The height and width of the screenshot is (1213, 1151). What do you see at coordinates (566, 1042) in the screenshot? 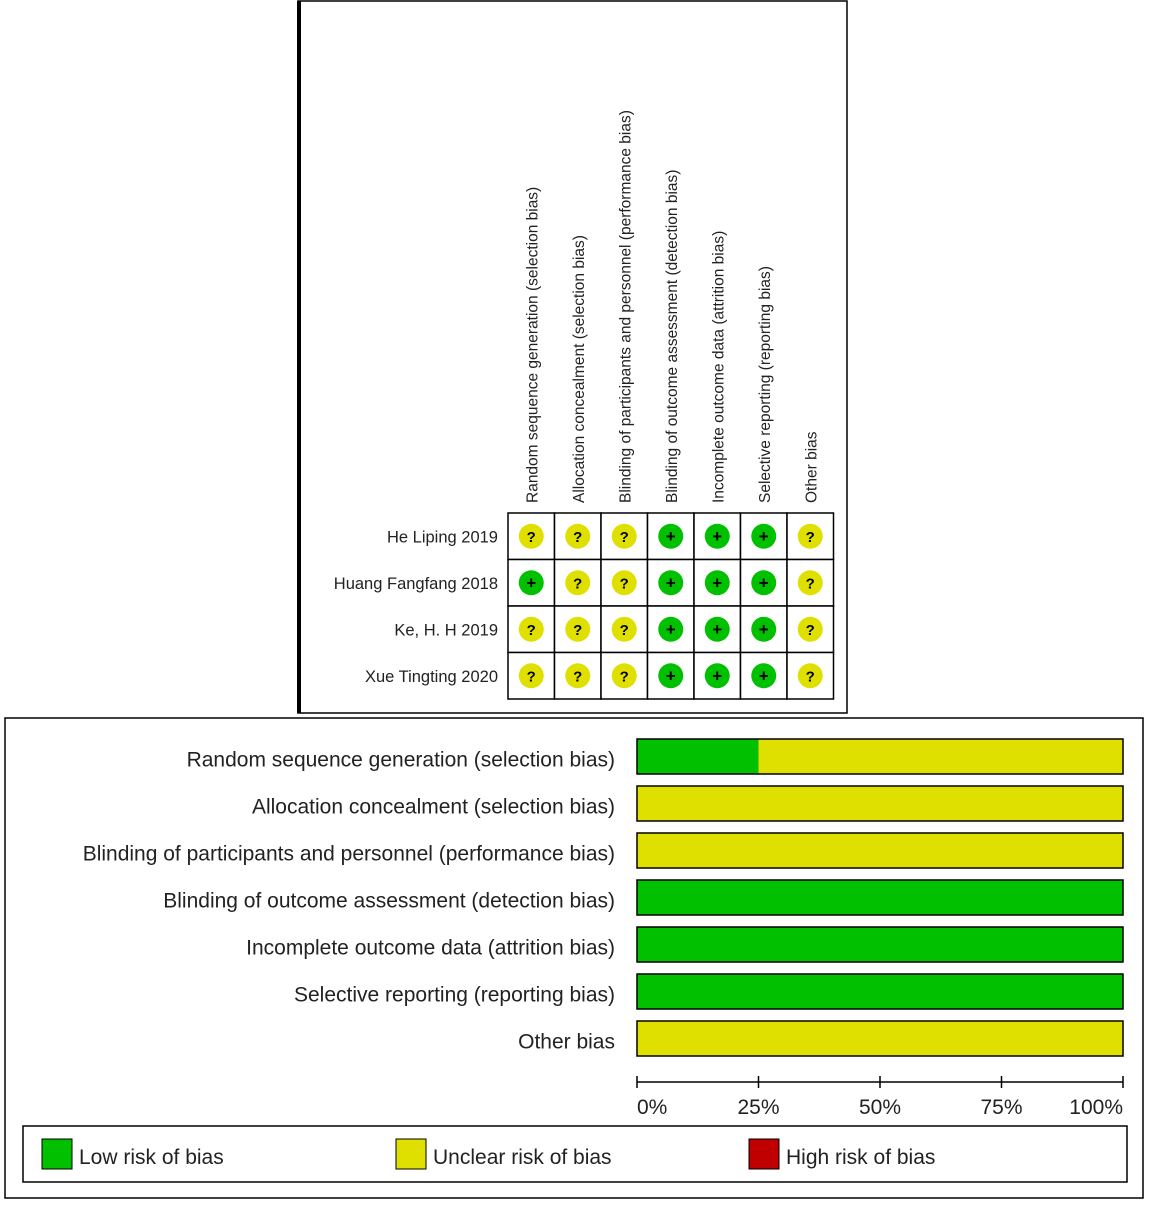
I see `category-label: Other bias` at bounding box center [566, 1042].